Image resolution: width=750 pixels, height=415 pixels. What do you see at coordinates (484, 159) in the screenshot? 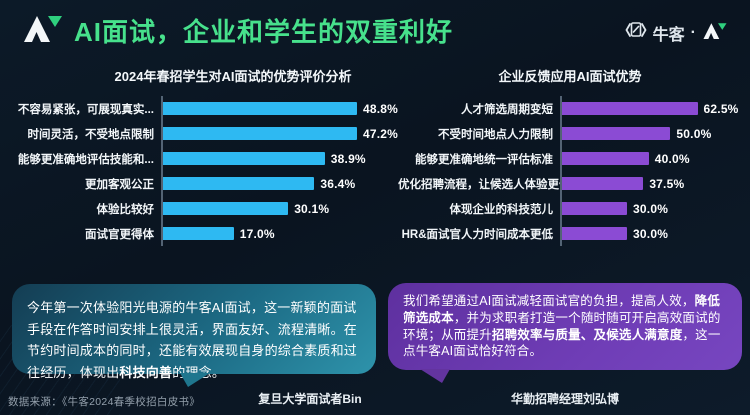
I see `bar-label: 能够更准确地统一评估标准` at bounding box center [484, 159].